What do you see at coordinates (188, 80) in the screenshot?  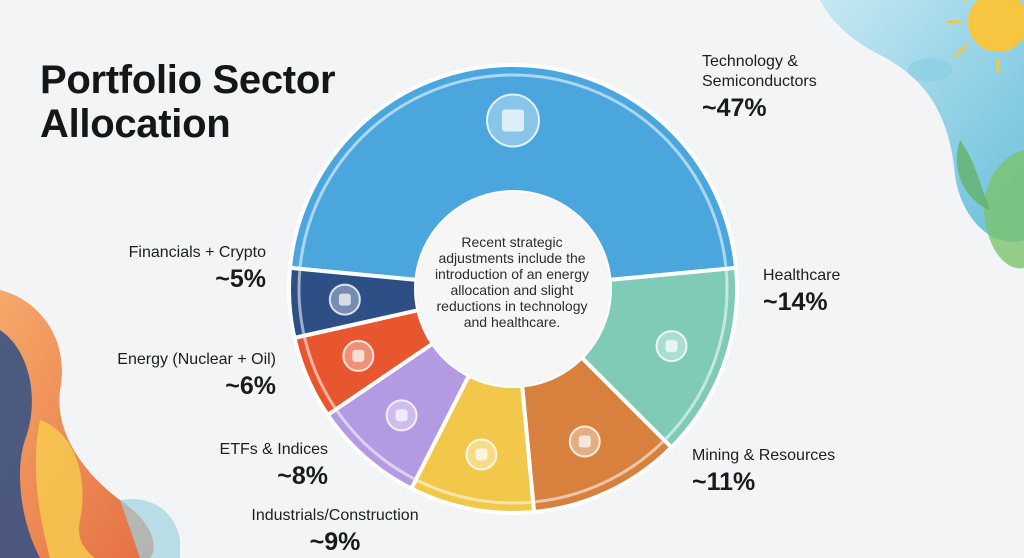 I see `title-line-1: Portfolio Sector` at bounding box center [188, 80].